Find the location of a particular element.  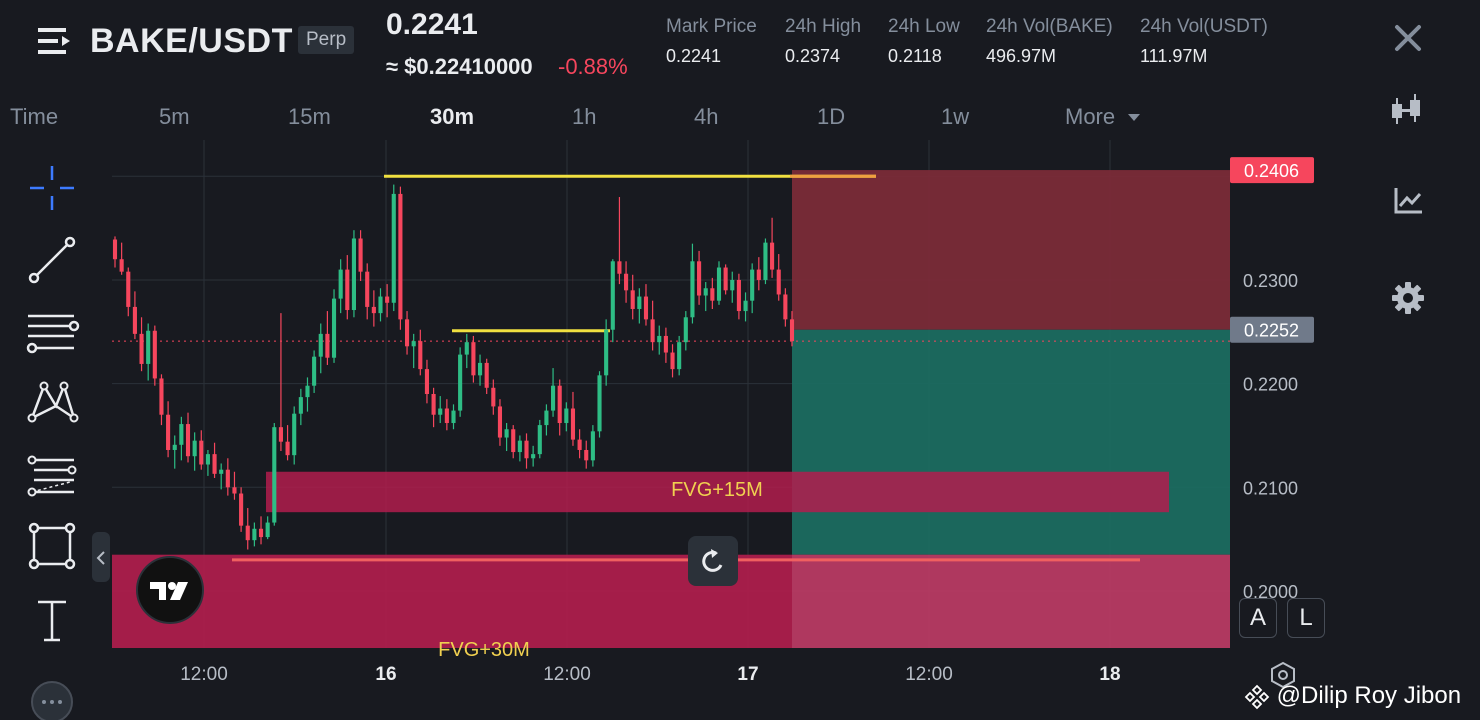

horizontal-lines-icon is located at coordinates (52, 330).